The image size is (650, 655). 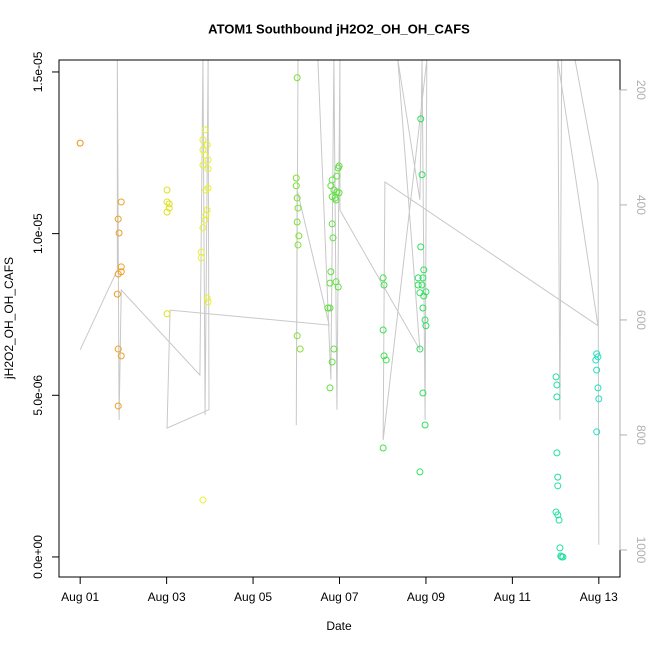 What do you see at coordinates (599, 597) in the screenshot?
I see `x-tick-label: Aug 13` at bounding box center [599, 597].